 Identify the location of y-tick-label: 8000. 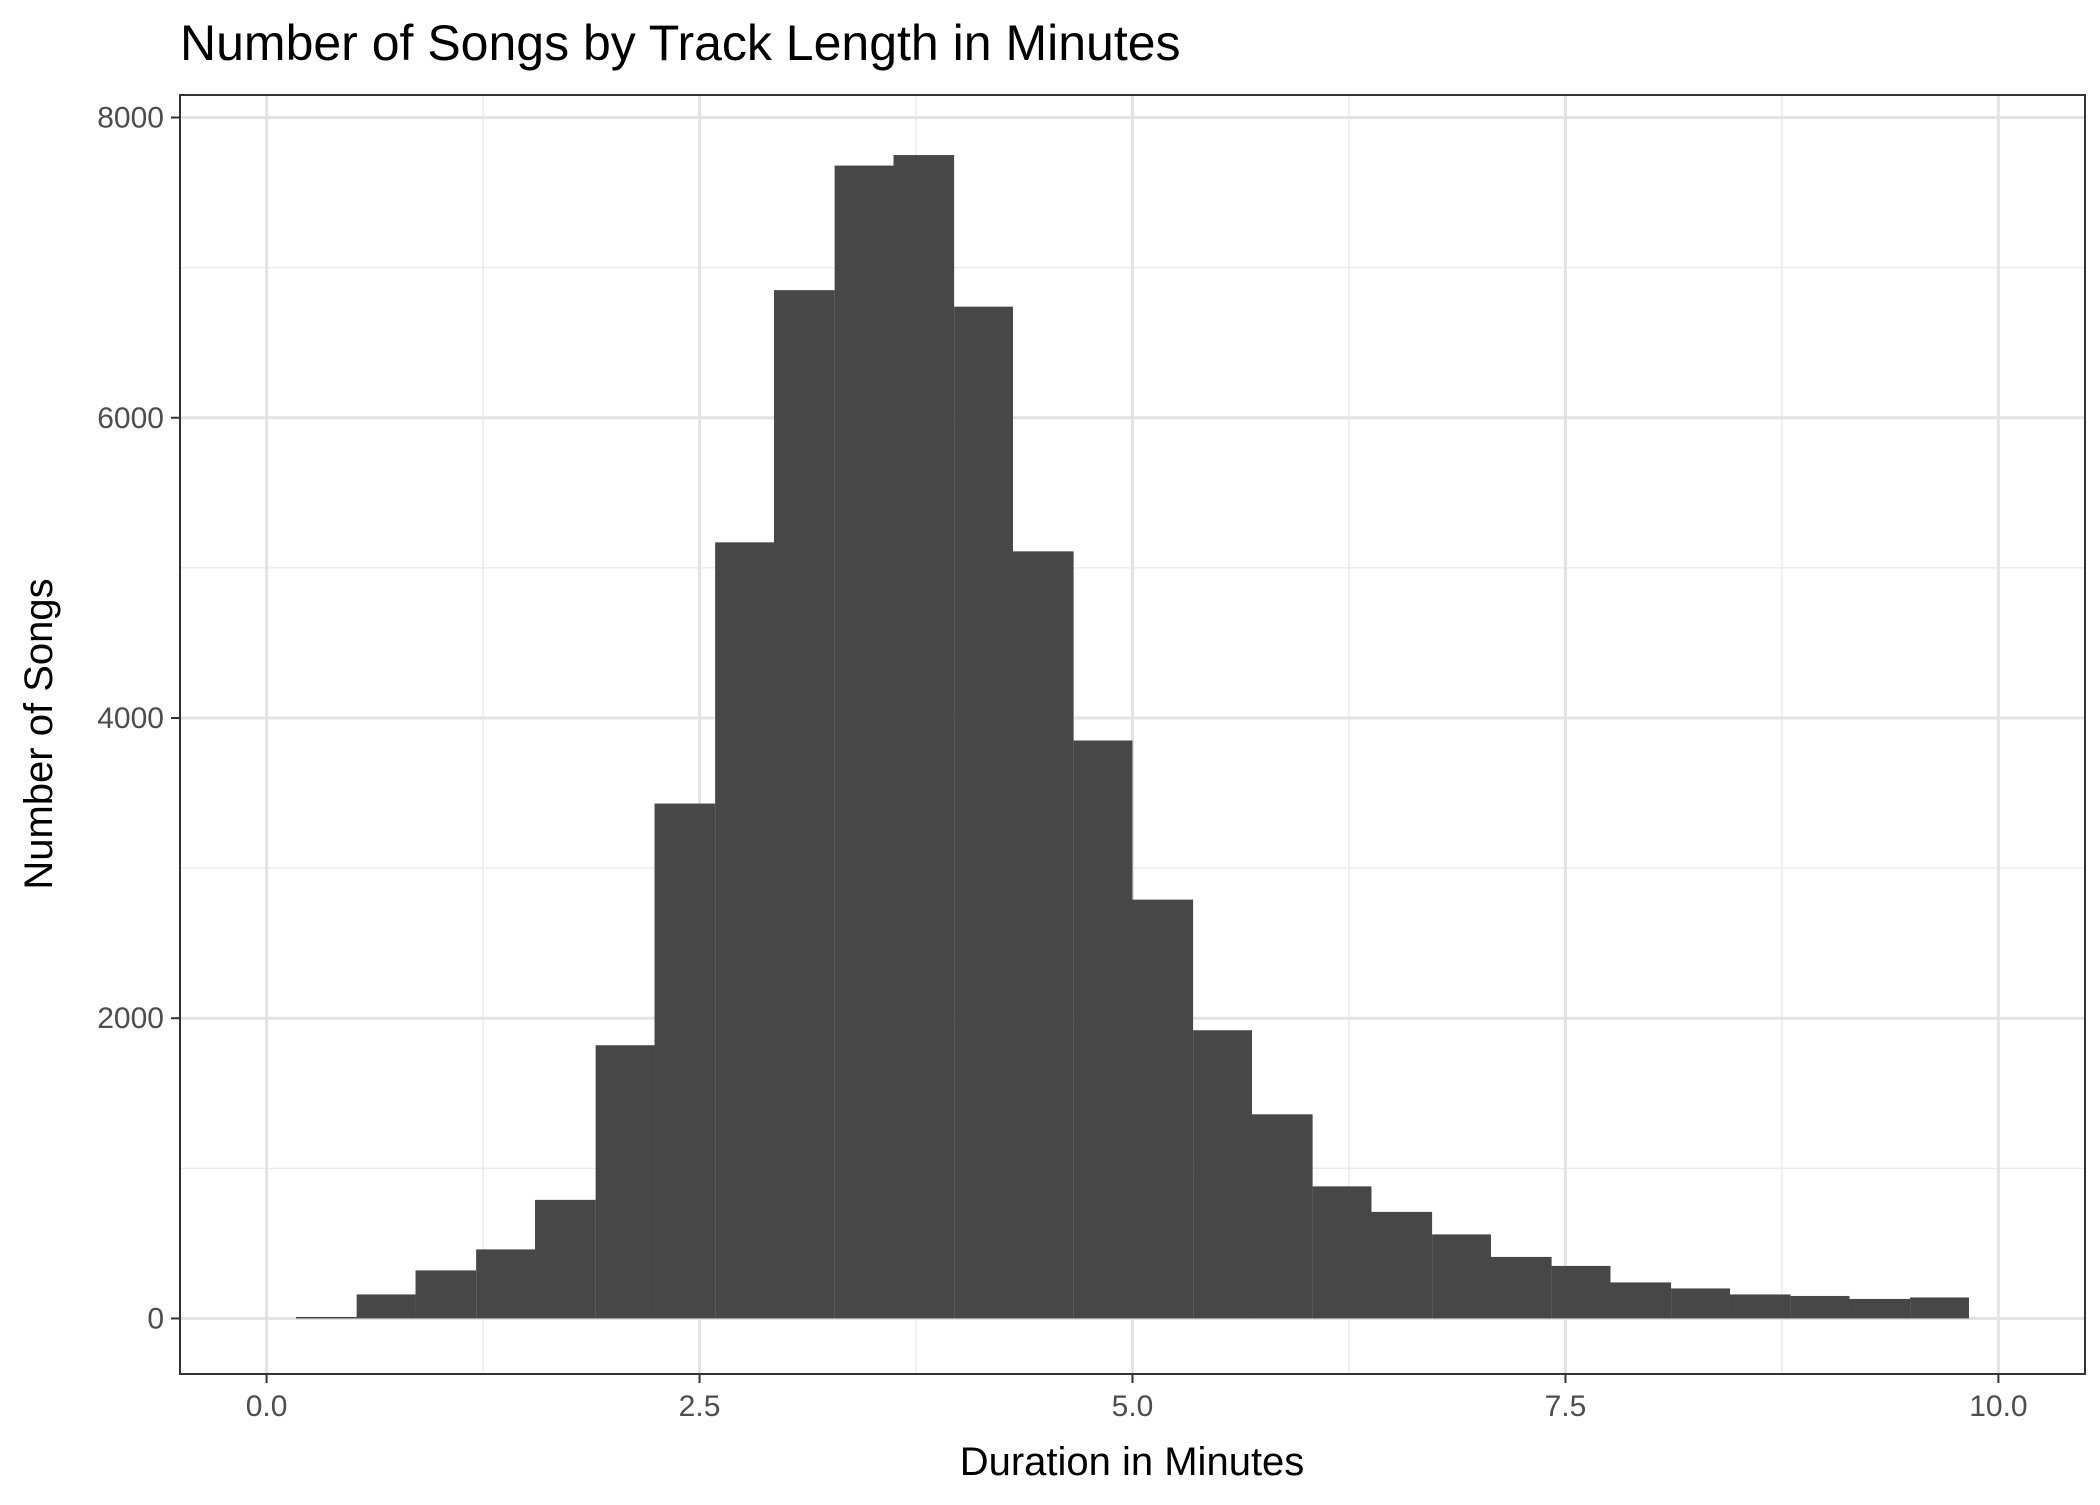
(130, 118).